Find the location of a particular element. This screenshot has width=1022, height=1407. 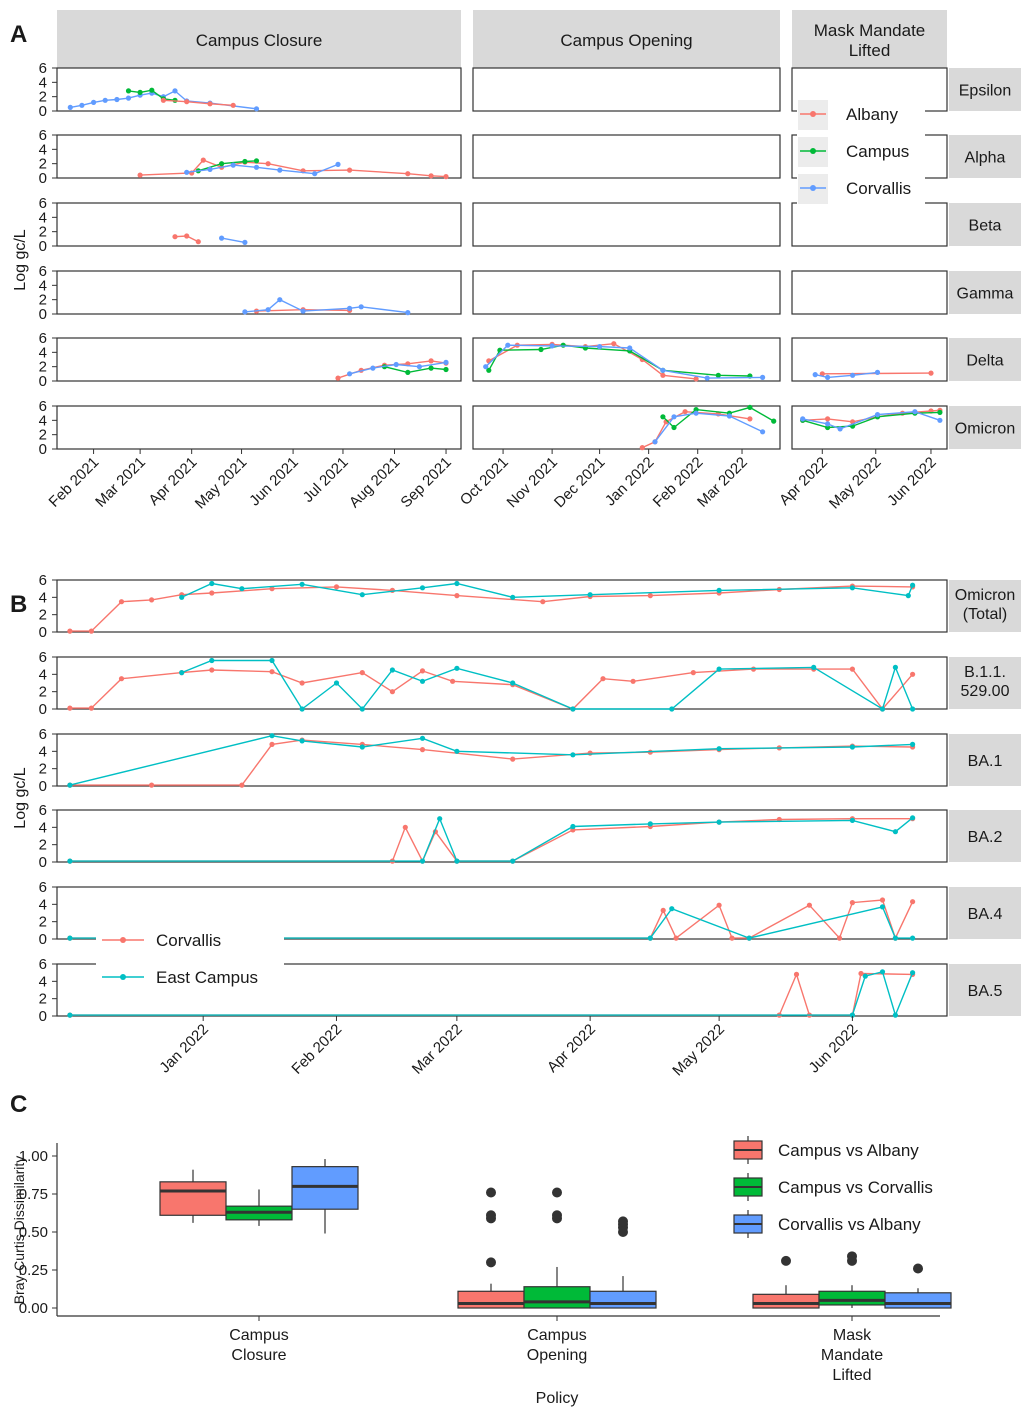

facet-strip-row-label: (Total) is located at coordinates (985, 614).